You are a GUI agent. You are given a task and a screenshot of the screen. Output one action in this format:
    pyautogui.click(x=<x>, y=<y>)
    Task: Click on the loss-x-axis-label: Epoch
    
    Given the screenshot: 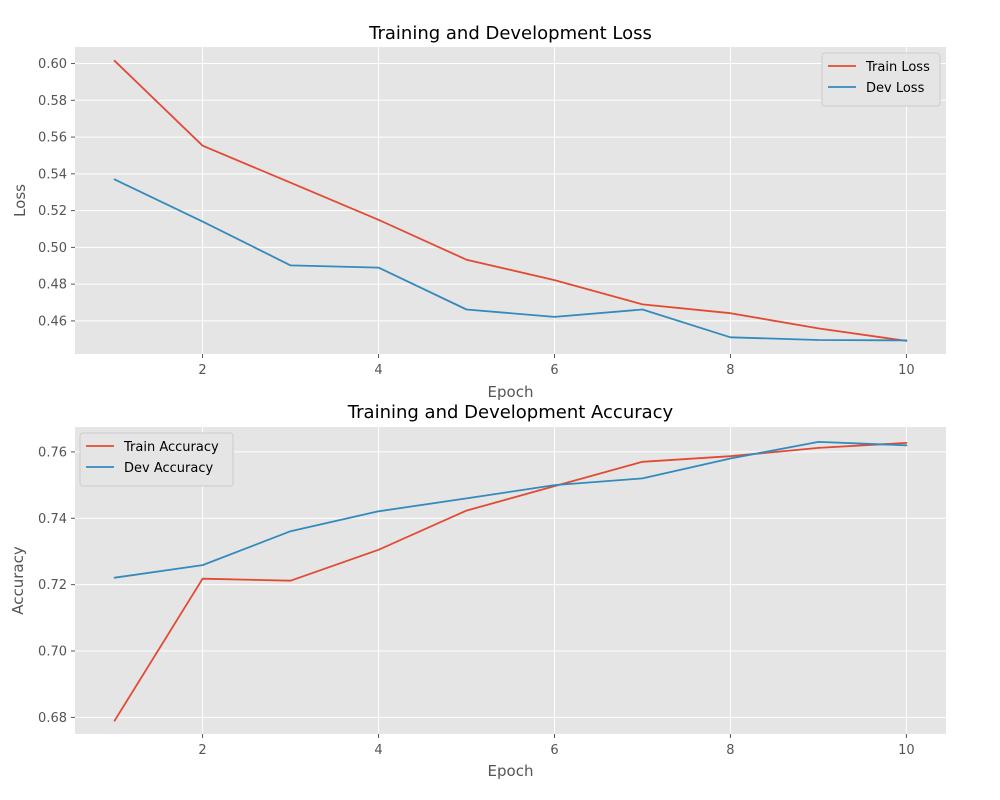 What is the action you would take?
    pyautogui.click(x=511, y=392)
    